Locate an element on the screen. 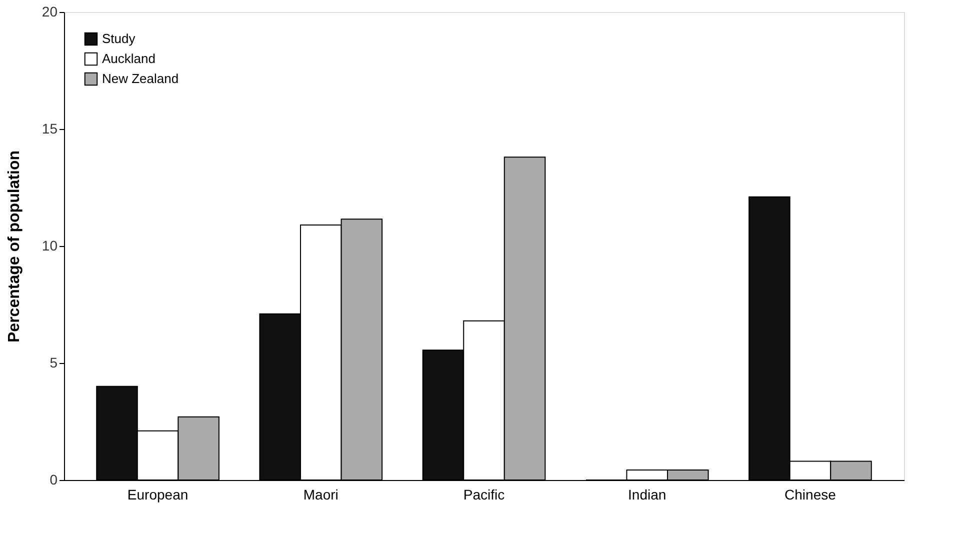  x-tick-label: Maori is located at coordinates (320, 494).